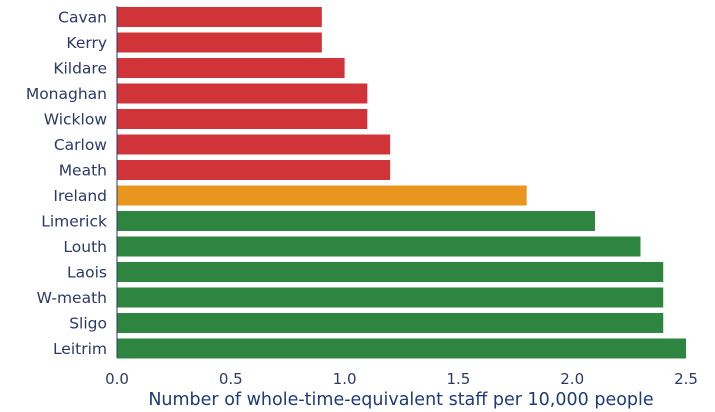  I want to click on category-label-kildare: Kildare, so click(80, 69).